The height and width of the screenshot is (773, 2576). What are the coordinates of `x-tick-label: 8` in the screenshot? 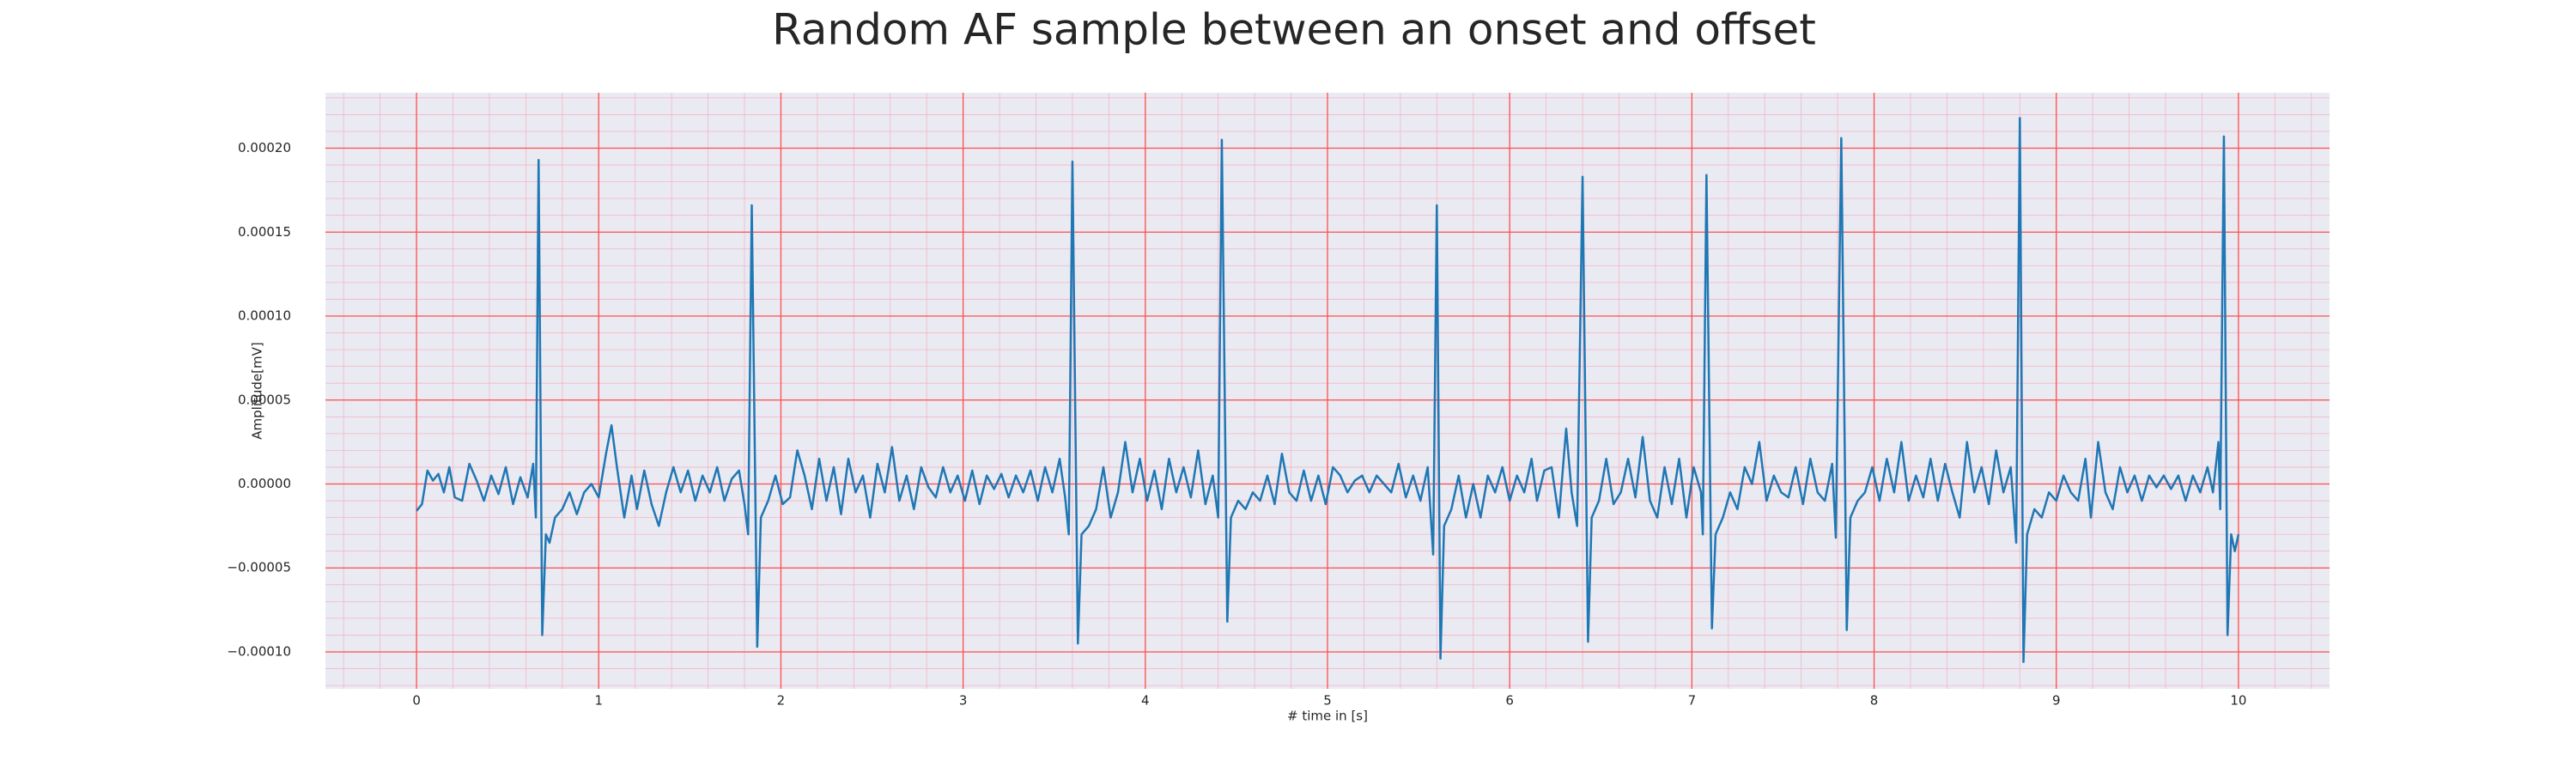 It's located at (1874, 701).